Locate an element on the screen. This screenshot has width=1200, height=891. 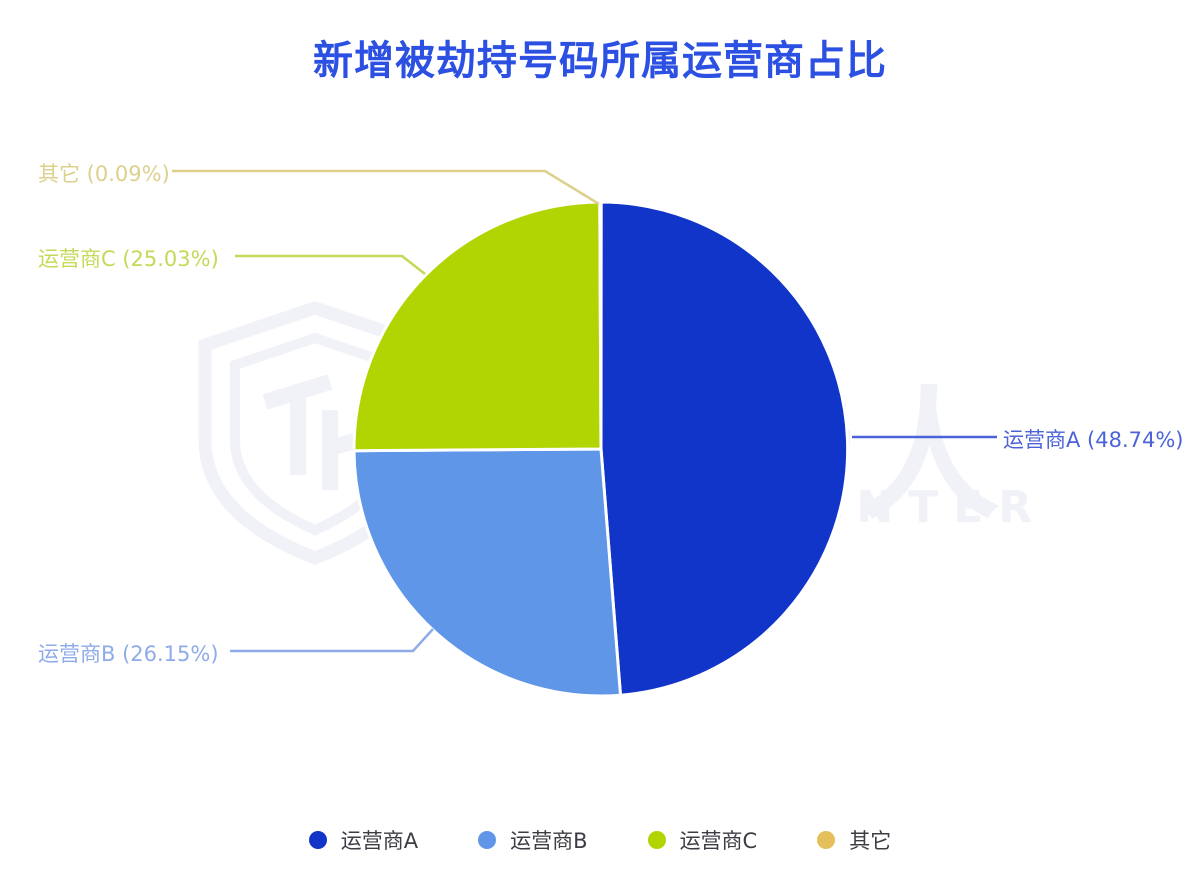
callout-label-operator-a: 运营商A (48.74%) is located at coordinates (1093, 440).